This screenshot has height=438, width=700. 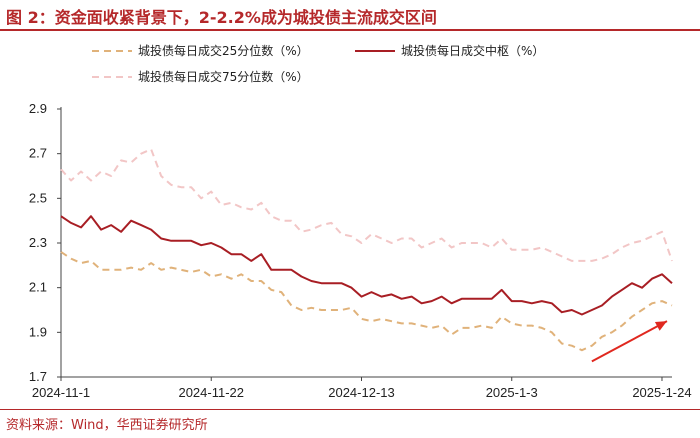 I want to click on legend-item-25th: 城投债每日成交25分位数（%）, so click(x=200, y=50).